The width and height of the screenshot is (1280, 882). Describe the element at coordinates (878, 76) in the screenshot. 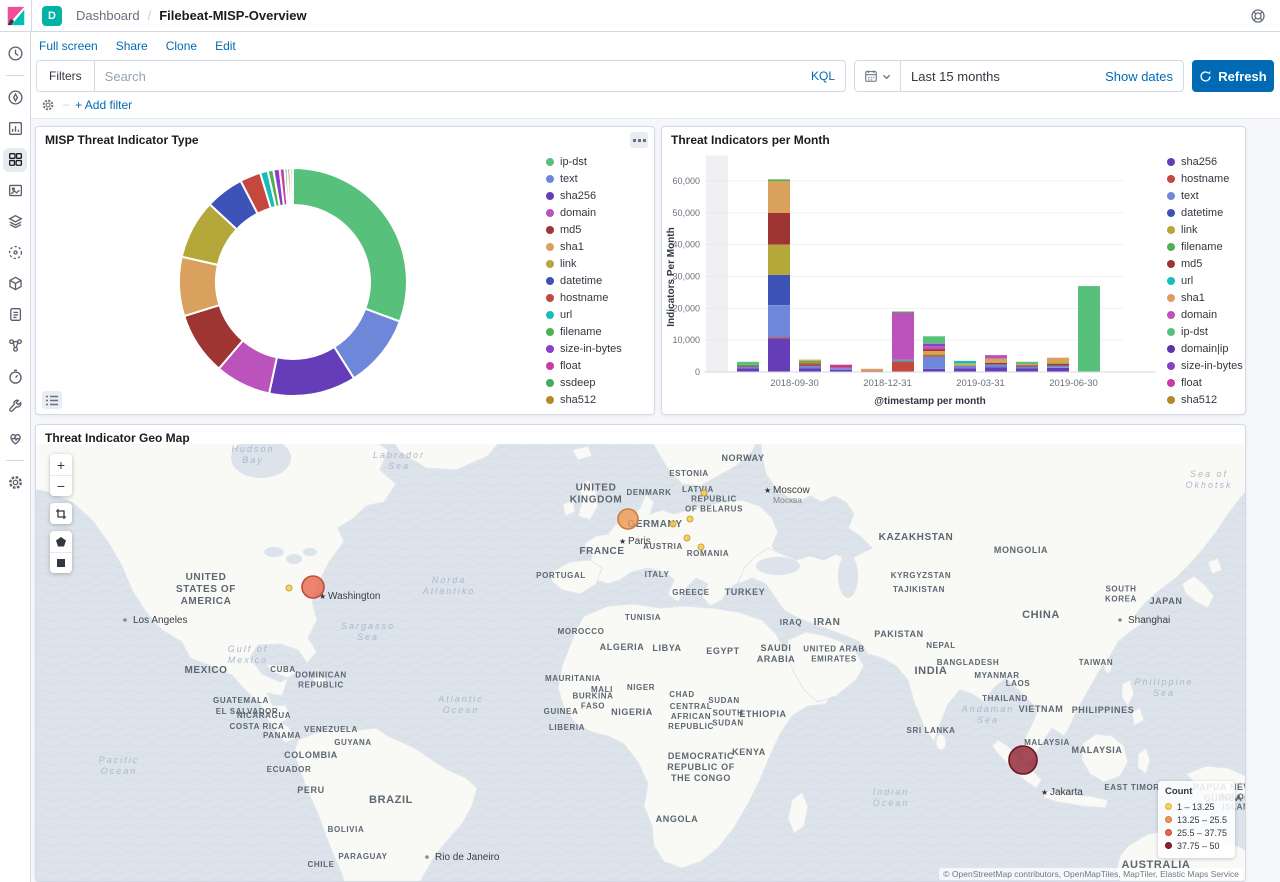

I see `calendar-dropdown-button` at that location.